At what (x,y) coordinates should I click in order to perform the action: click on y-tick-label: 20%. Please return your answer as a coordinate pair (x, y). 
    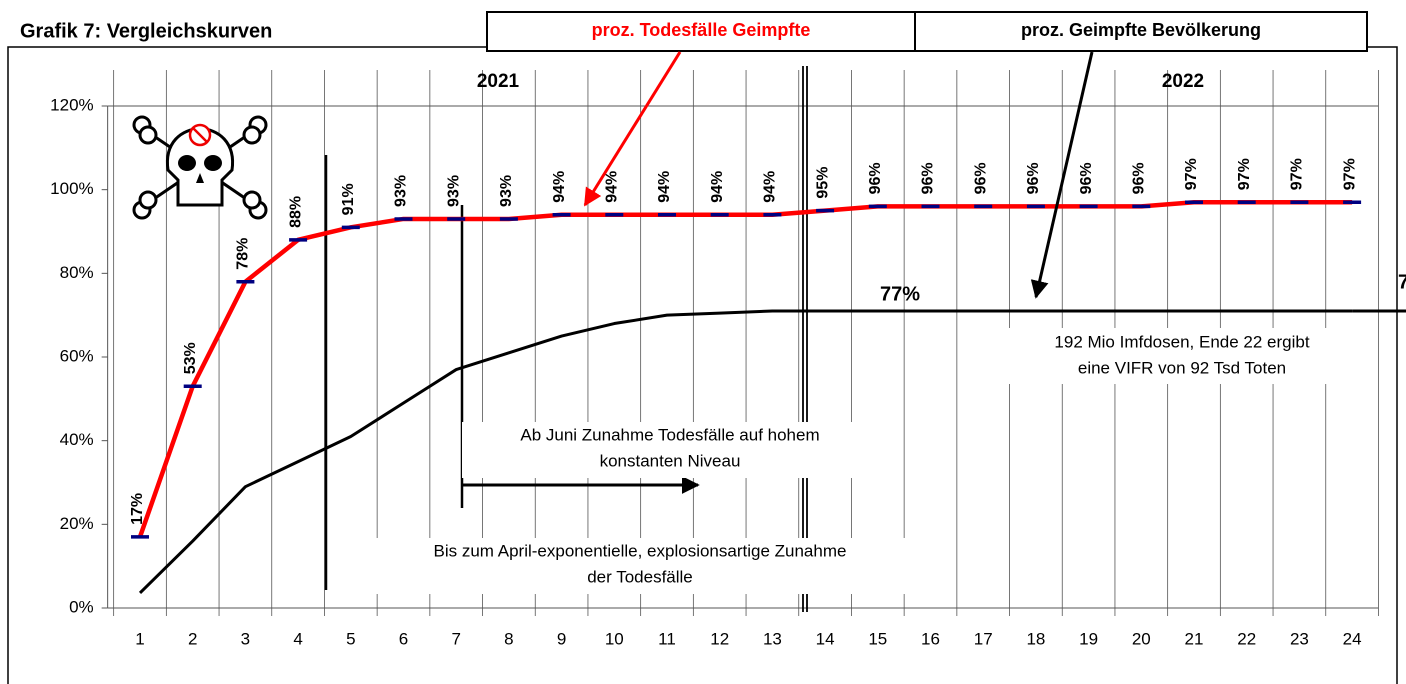
    Looking at the image, I should click on (77, 523).